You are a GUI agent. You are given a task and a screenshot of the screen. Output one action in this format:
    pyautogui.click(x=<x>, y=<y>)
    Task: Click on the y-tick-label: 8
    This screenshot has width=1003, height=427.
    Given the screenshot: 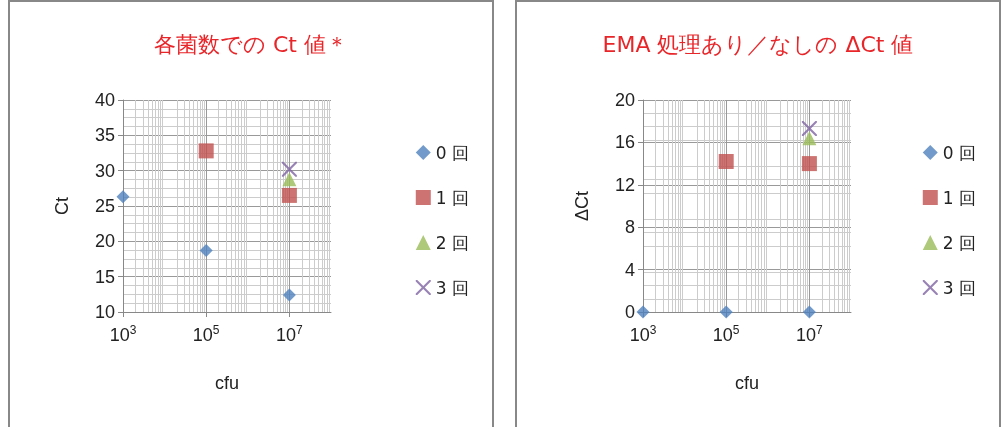 What is the action you would take?
    pyautogui.click(x=629, y=227)
    